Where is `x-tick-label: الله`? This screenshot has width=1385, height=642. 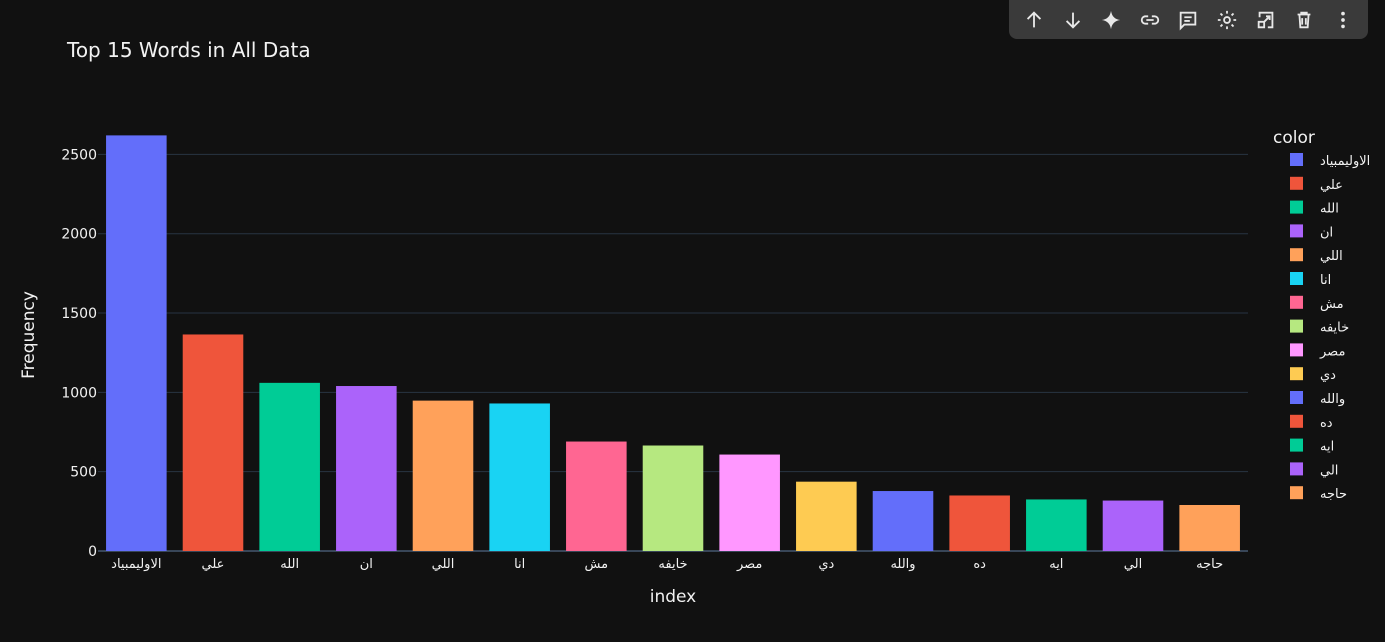
x-tick-label: الله is located at coordinates (289, 564).